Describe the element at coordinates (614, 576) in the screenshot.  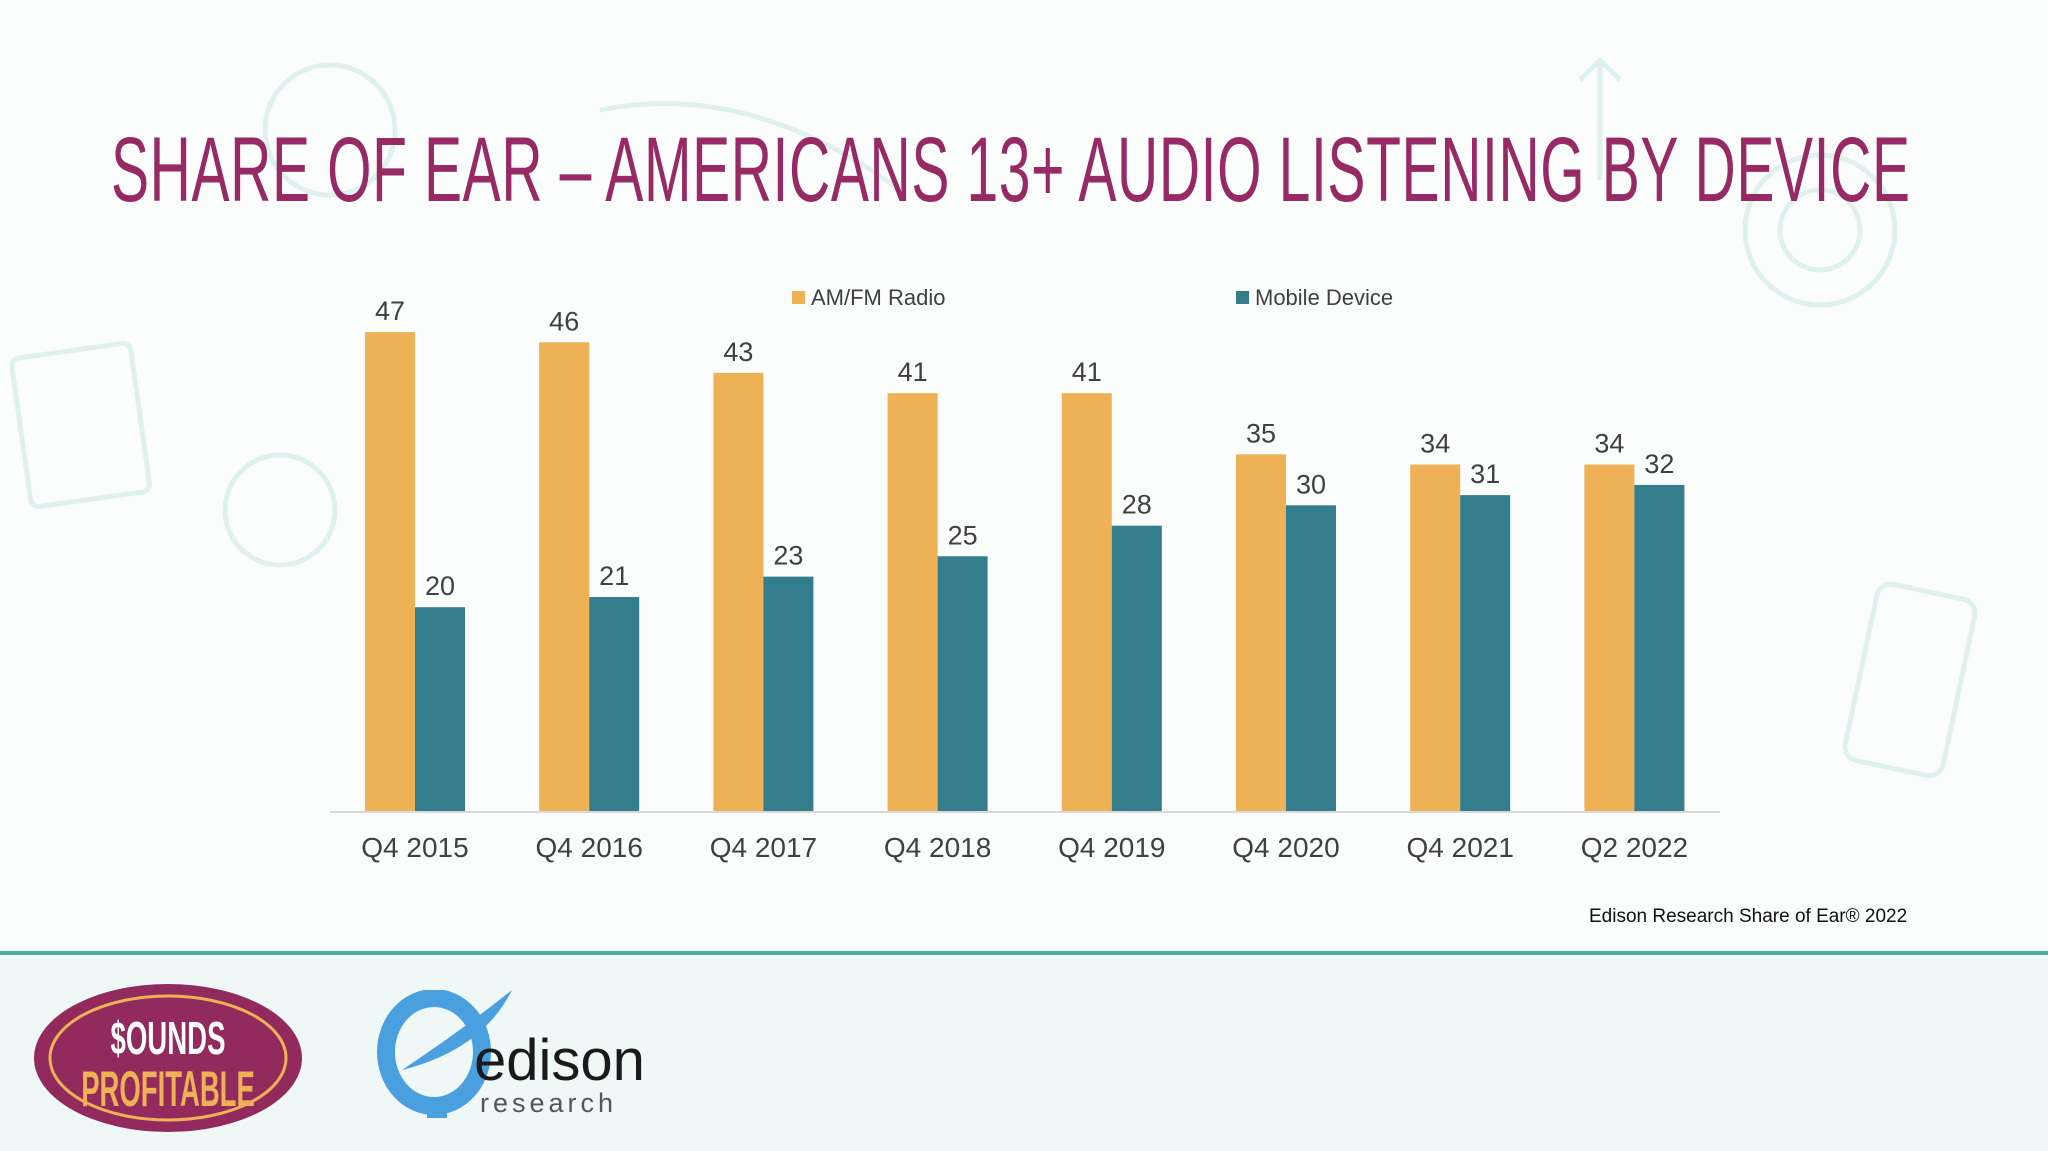
I see `data-label: 21` at that location.